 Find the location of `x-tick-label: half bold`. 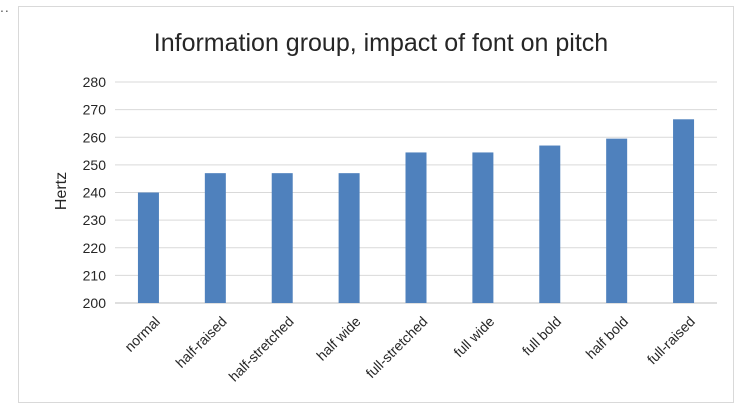

x-tick-label: half bold is located at coordinates (606, 337).